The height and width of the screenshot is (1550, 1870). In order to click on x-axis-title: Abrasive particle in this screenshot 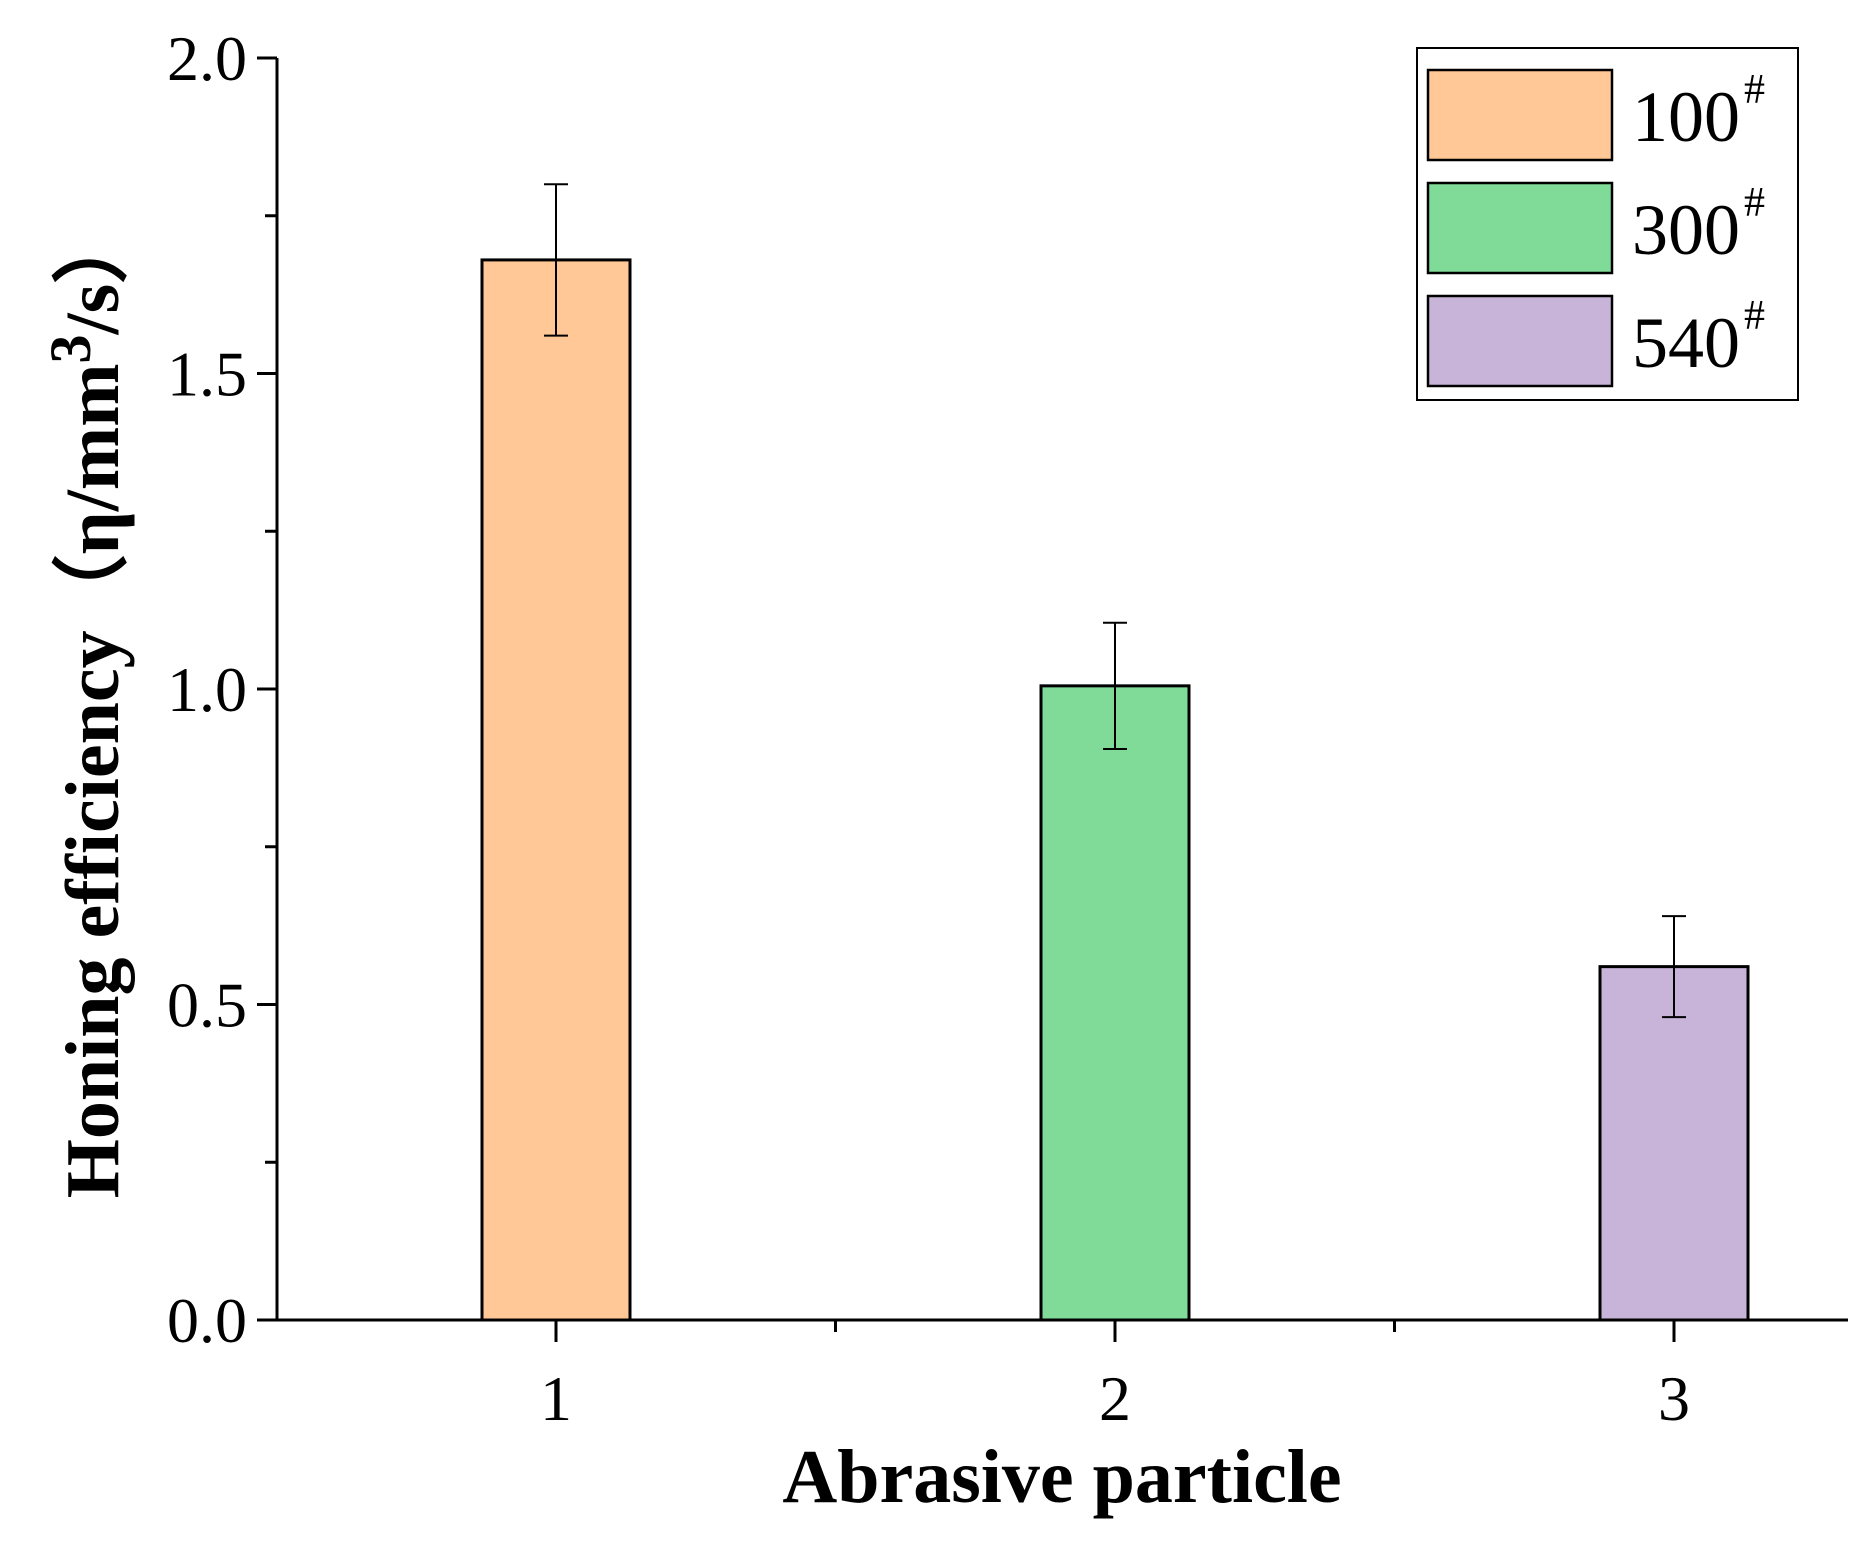, I will do `click(1061, 1477)`.